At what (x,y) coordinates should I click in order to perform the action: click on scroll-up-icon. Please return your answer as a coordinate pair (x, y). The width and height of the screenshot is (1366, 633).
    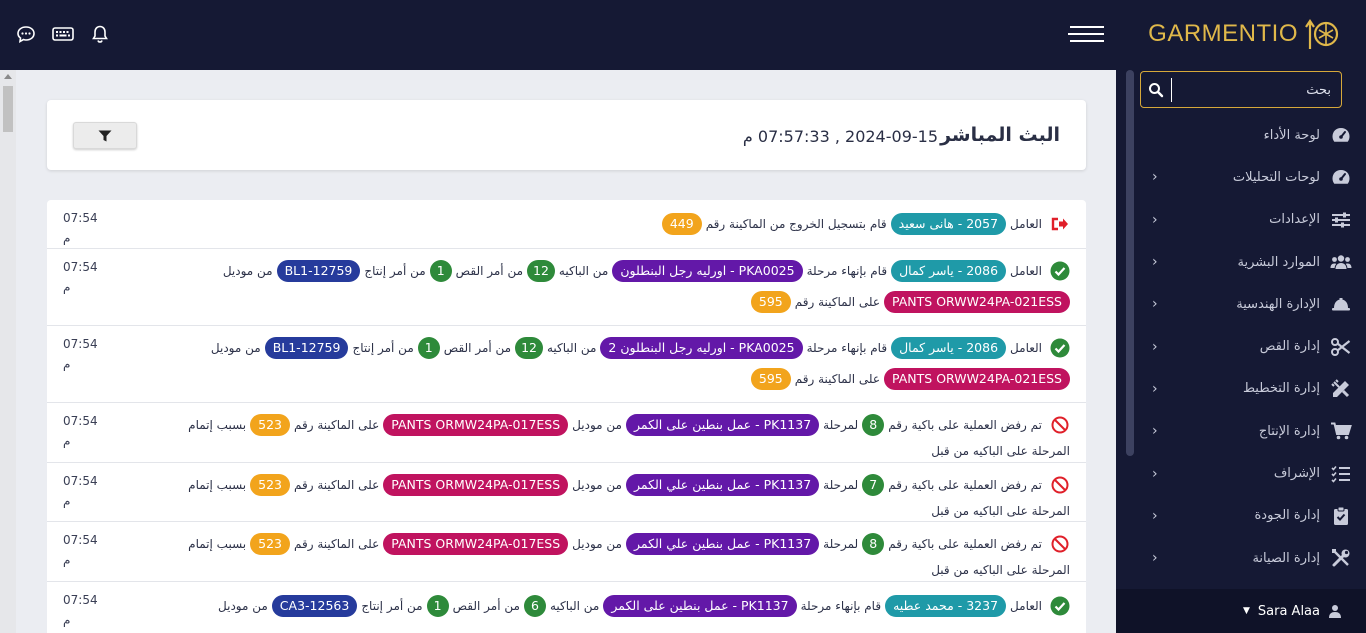
    Looking at the image, I should click on (8, 76).